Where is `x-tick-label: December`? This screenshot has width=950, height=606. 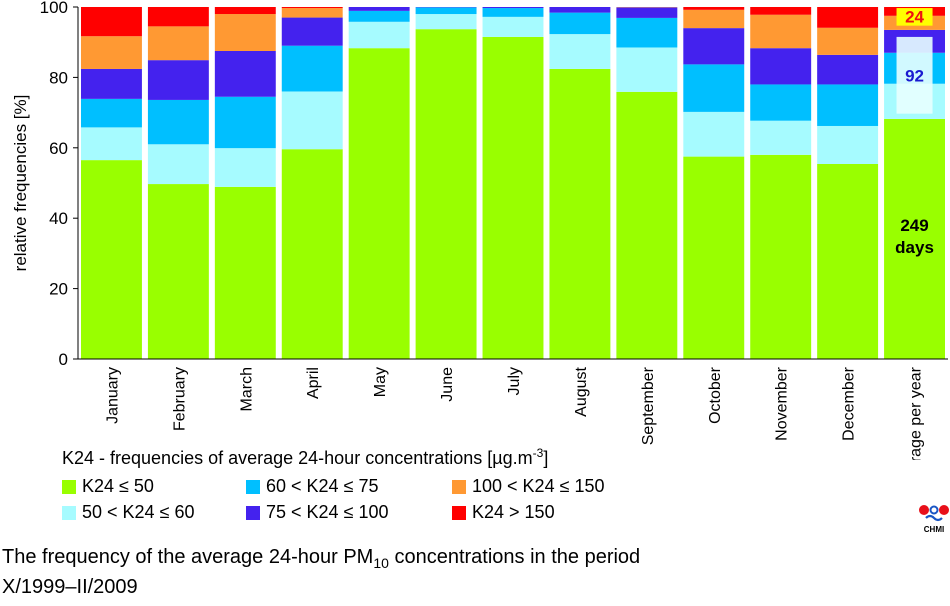 x-tick-label: December is located at coordinates (849, 403).